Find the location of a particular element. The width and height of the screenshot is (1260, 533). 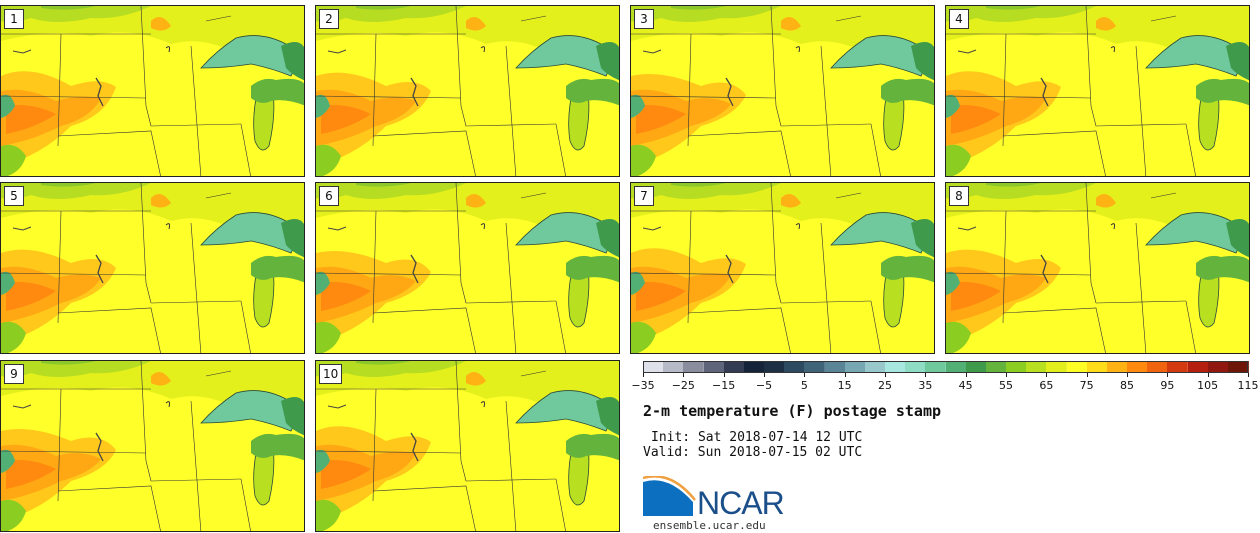

colorbar-tick-label: −5 is located at coordinates (764, 385).